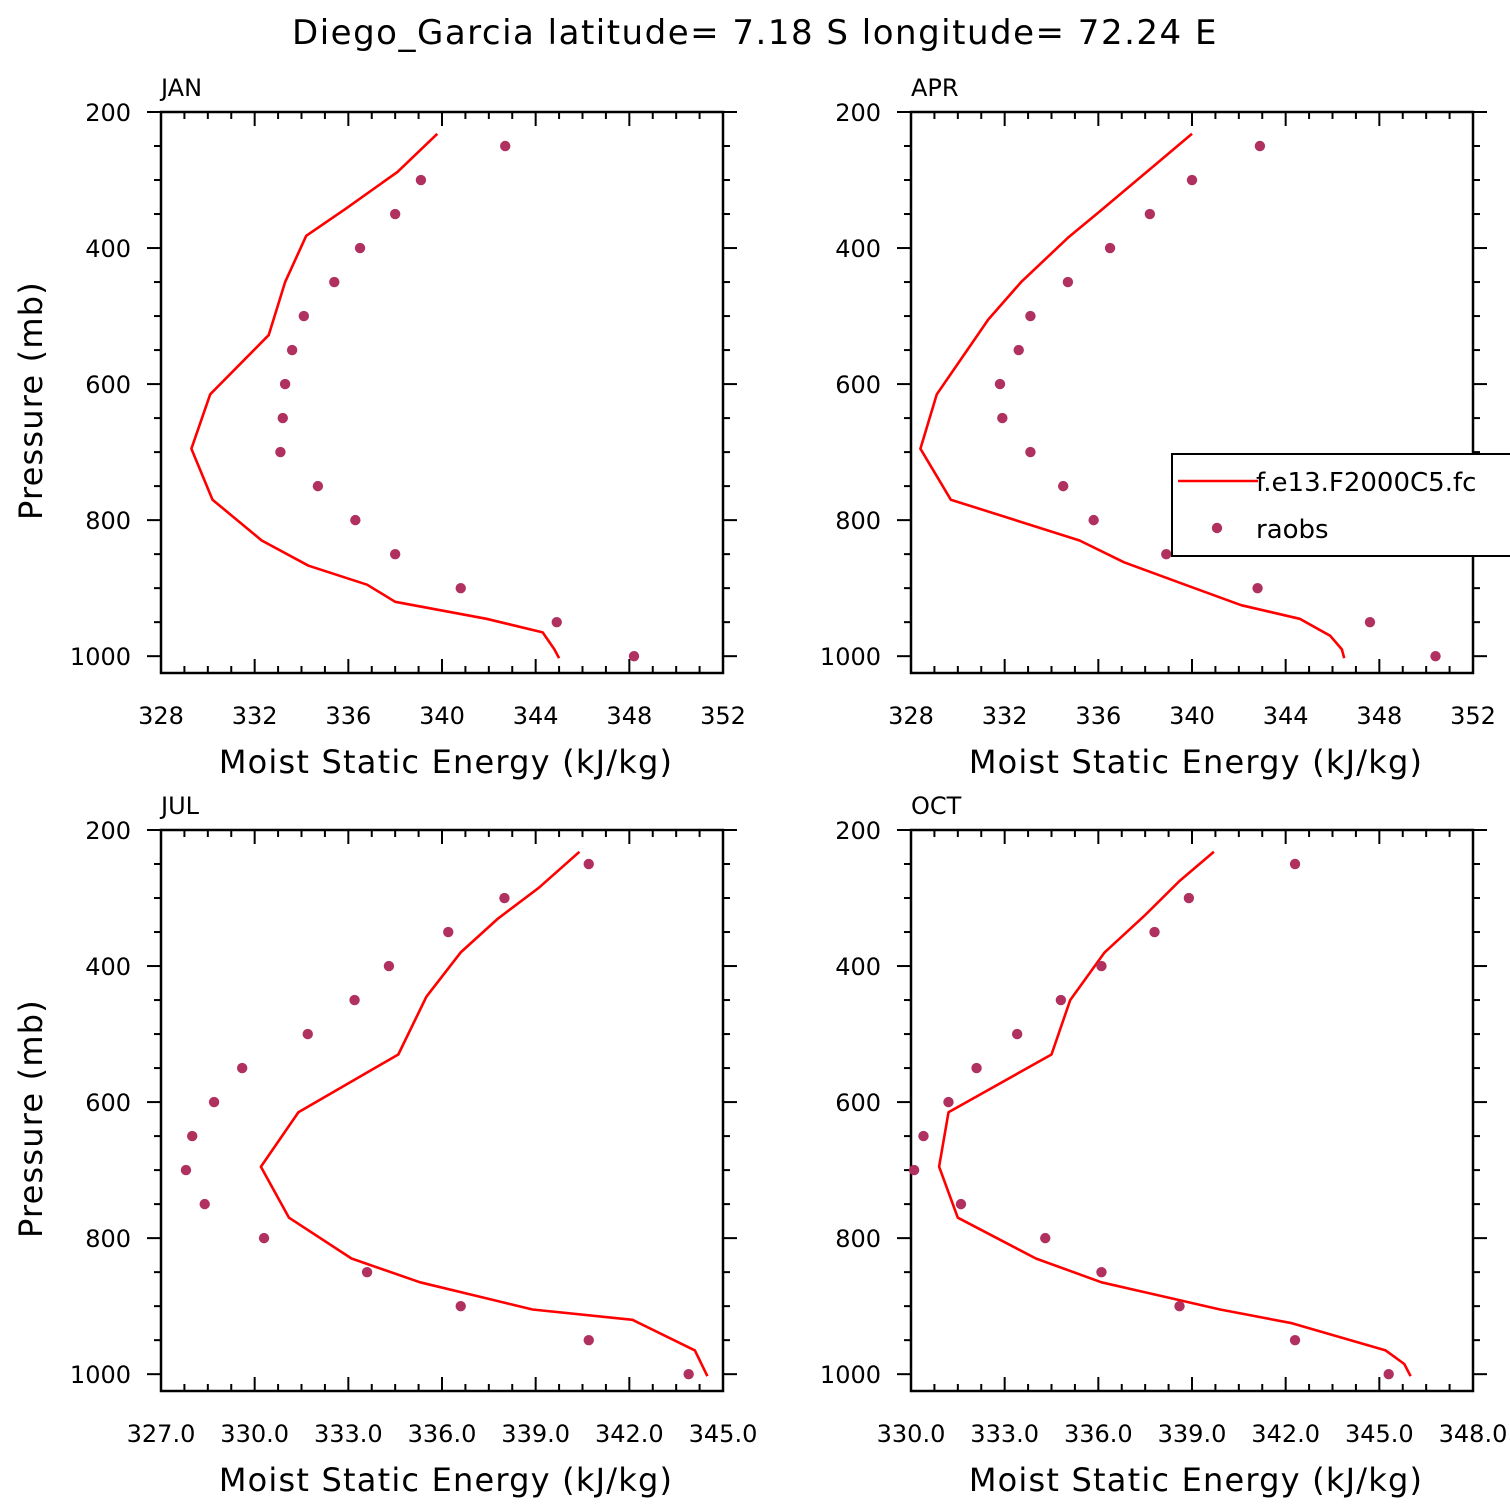  I want to click on panel-label: JAN, so click(180, 88).